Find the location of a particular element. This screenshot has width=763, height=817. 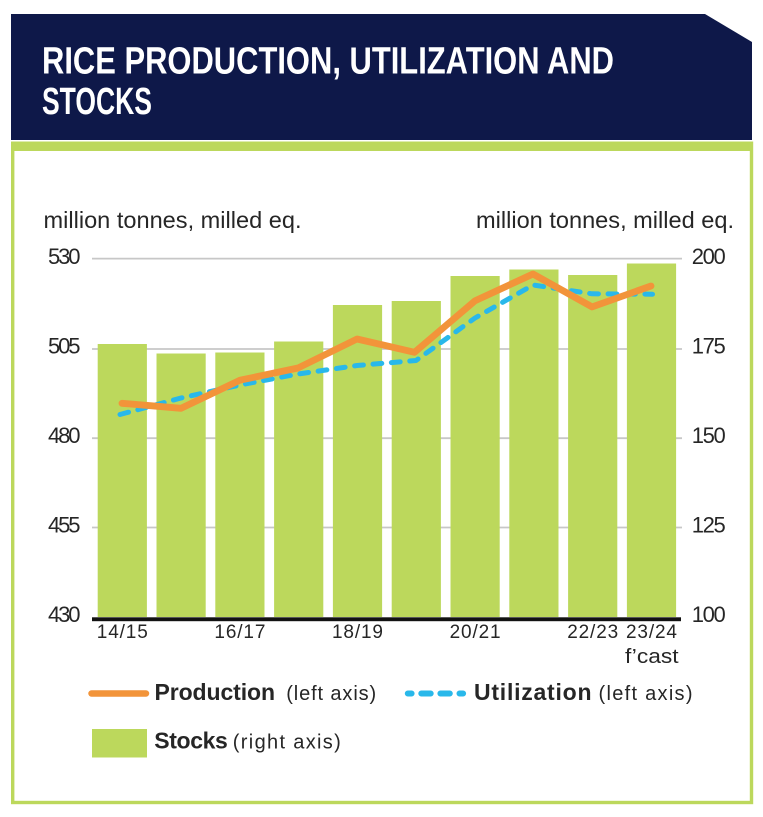

svg-text: 22/23 is located at coordinates (592, 632).